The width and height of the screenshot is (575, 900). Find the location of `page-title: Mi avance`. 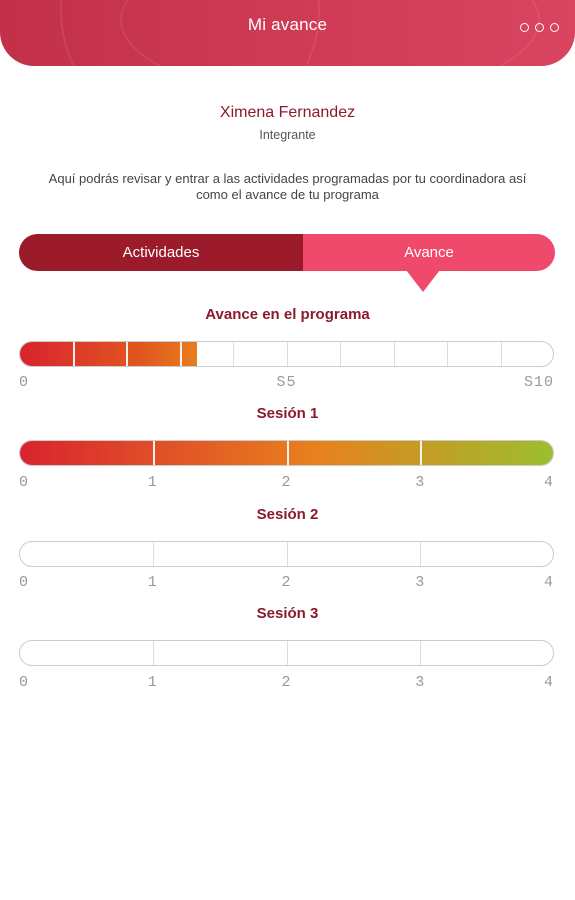

page-title: Mi avance is located at coordinates (287, 24).